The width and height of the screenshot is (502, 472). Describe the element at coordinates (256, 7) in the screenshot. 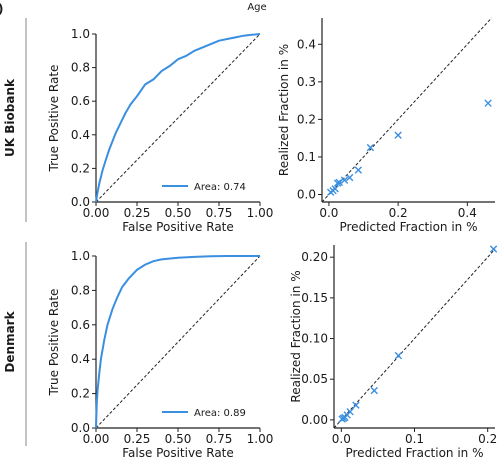

I see `top-title: Age` at that location.